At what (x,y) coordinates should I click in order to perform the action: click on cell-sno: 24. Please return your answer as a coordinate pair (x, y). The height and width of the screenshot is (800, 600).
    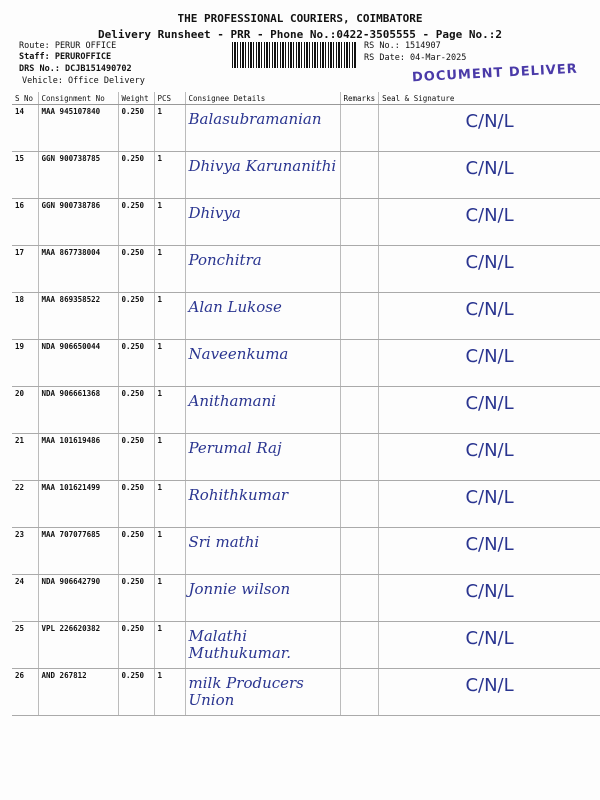
    Looking at the image, I should click on (25, 598).